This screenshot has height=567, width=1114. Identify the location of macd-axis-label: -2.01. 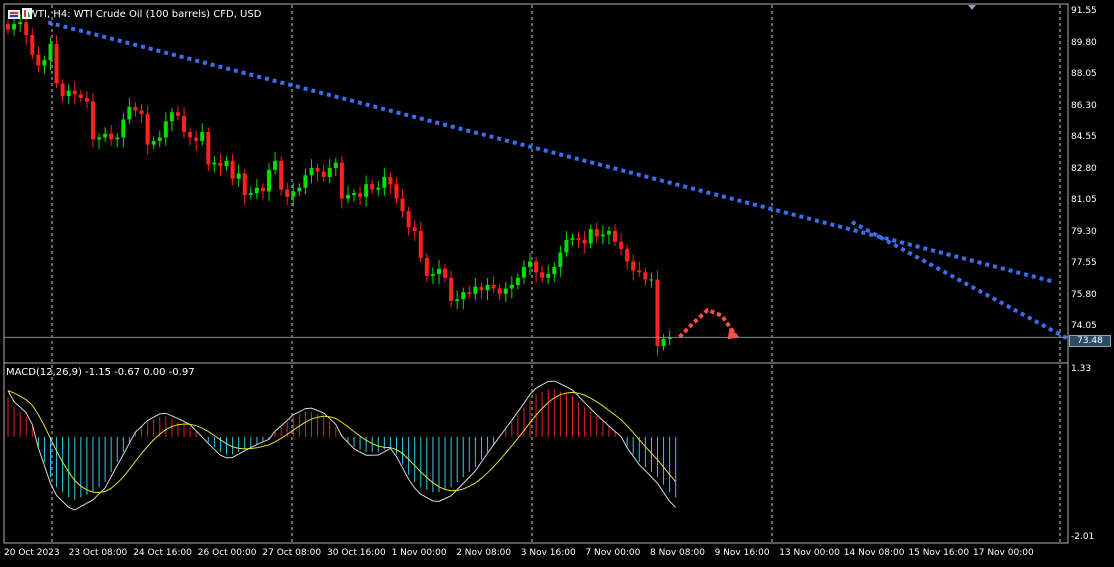
(1083, 537).